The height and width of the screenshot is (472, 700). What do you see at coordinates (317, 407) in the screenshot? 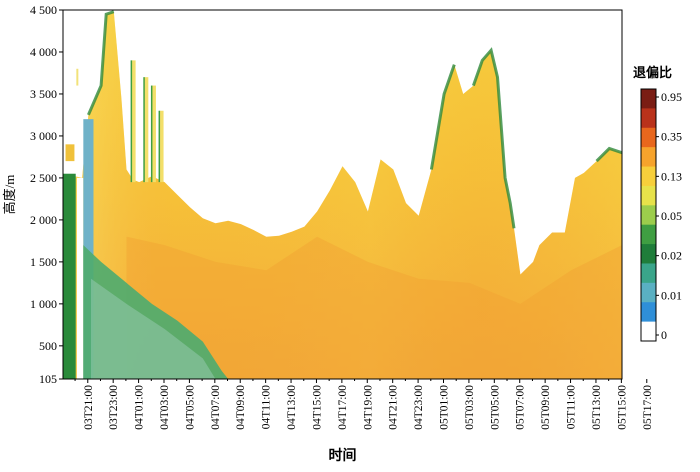
I see `x-tick-label: 04T15:00` at bounding box center [317, 407].